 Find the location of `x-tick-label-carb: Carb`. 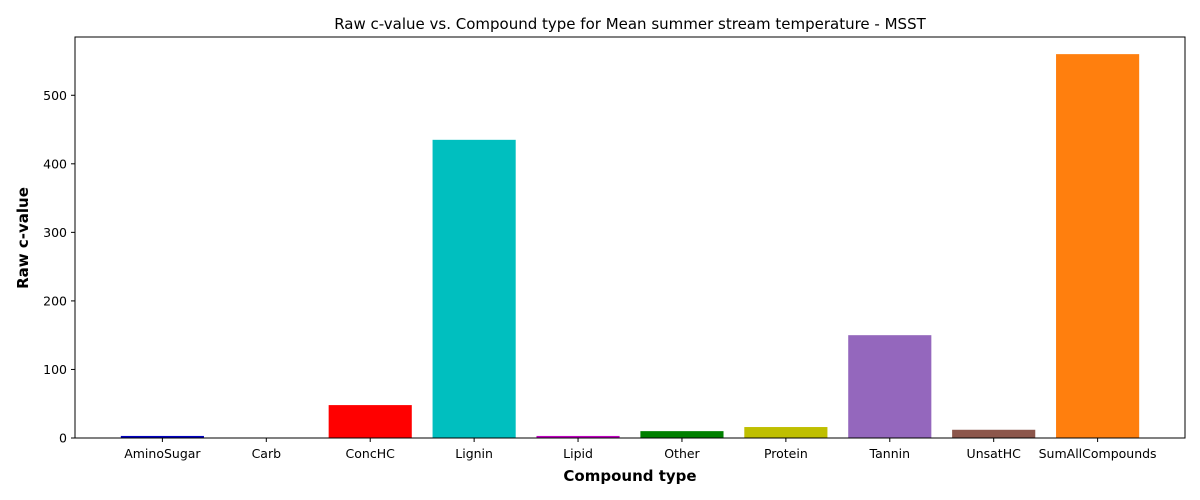

x-tick-label-carb: Carb is located at coordinates (267, 453).